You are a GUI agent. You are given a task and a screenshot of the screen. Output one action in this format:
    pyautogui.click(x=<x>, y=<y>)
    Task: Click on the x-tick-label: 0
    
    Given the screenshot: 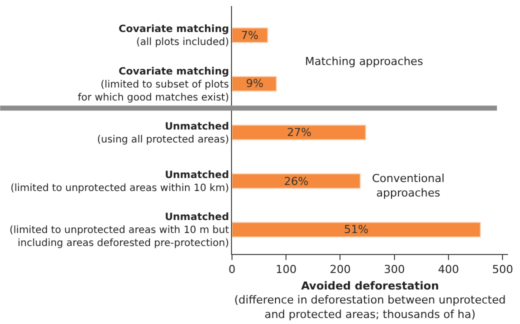 What is the action you would take?
    pyautogui.click(x=232, y=269)
    